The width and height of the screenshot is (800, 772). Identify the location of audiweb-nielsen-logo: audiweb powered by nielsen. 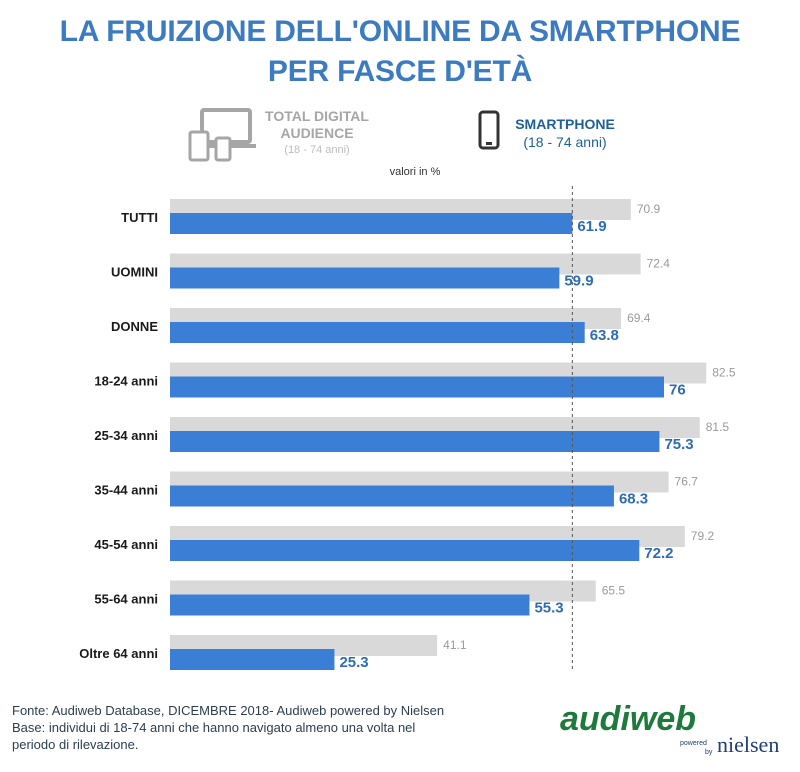
(669, 728).